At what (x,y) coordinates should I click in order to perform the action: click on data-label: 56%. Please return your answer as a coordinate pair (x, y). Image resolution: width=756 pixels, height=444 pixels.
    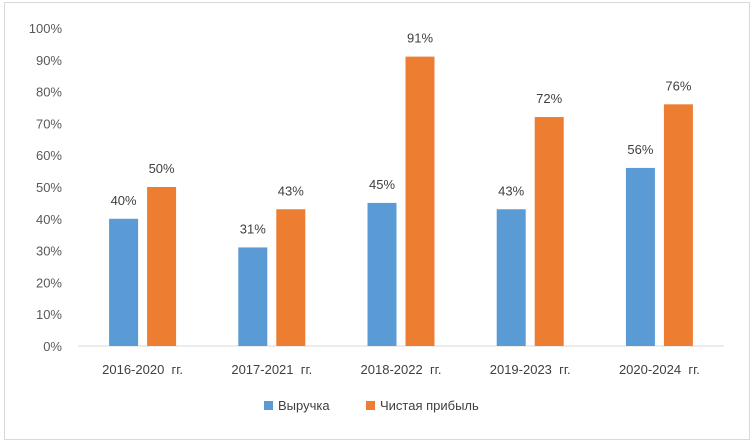
    Looking at the image, I should click on (640, 149).